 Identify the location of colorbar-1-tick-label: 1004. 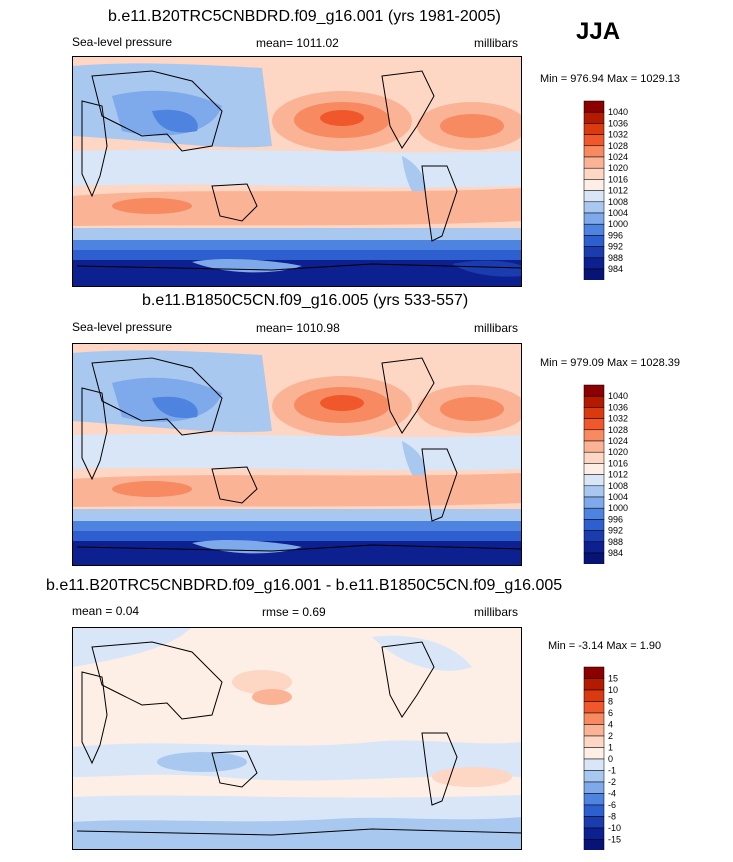
(618, 213).